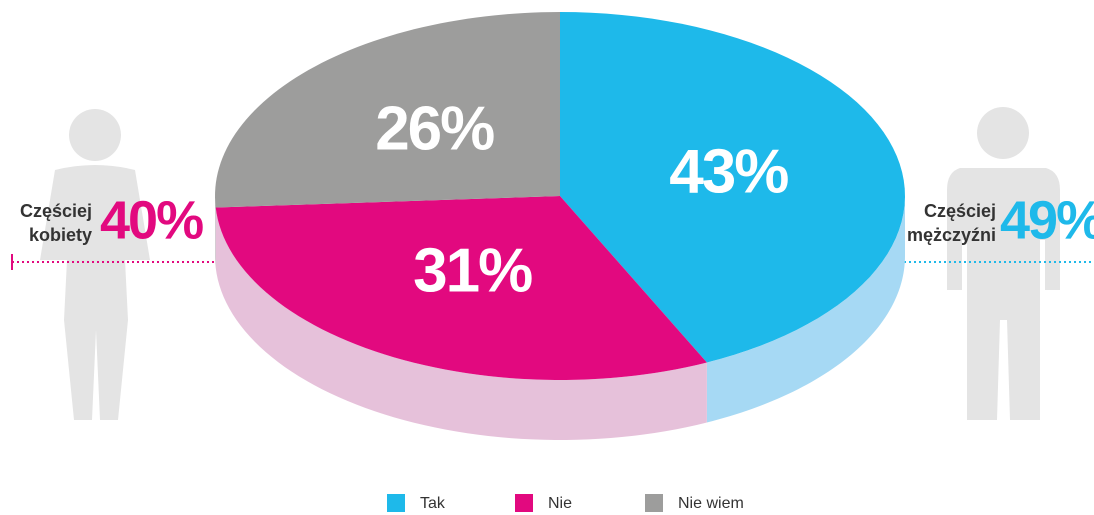 The height and width of the screenshot is (515, 1094). What do you see at coordinates (1003, 263) in the screenshot?
I see `male-silhouette` at bounding box center [1003, 263].